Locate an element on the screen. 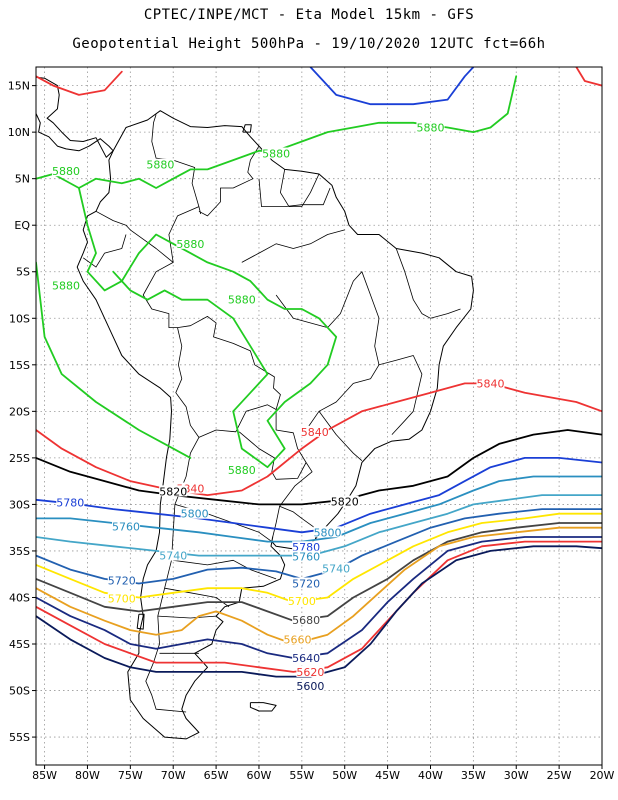 This screenshot has width=618, height=800. lon-tick-label: 25W is located at coordinates (559, 775).